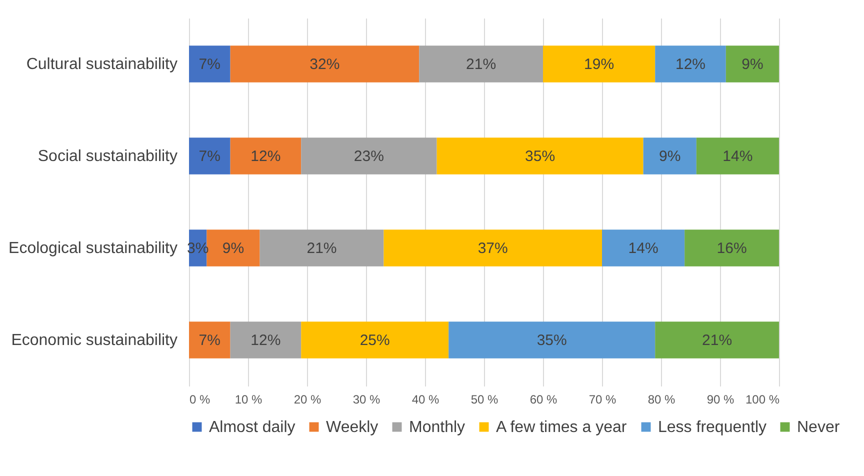 This screenshot has height=476, width=864. What do you see at coordinates (720, 399) in the screenshot?
I see `x-tick-label: 90 %` at bounding box center [720, 399].